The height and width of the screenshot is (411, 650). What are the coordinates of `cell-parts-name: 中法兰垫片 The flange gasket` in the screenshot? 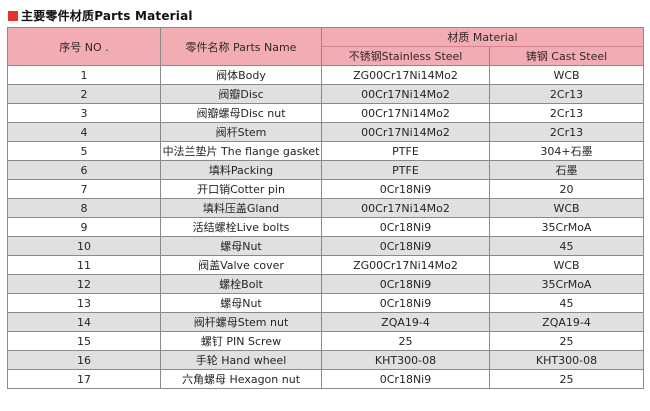 It's located at (241, 151).